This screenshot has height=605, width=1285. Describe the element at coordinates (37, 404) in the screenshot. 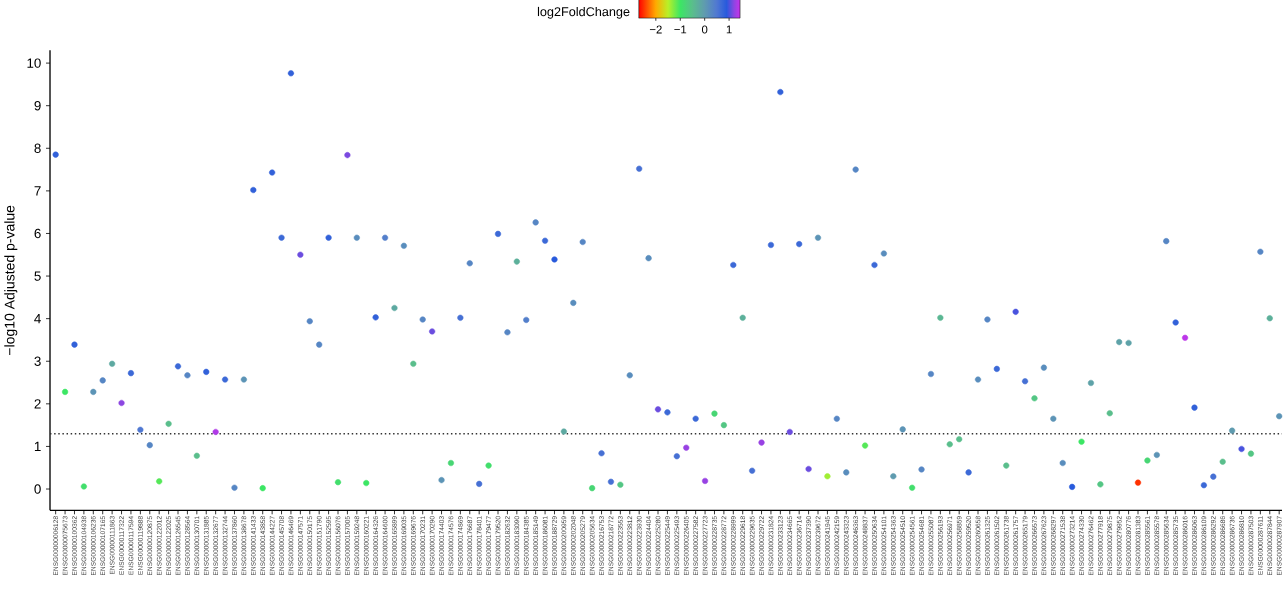

I see `y-tick-label: 2` at that location.